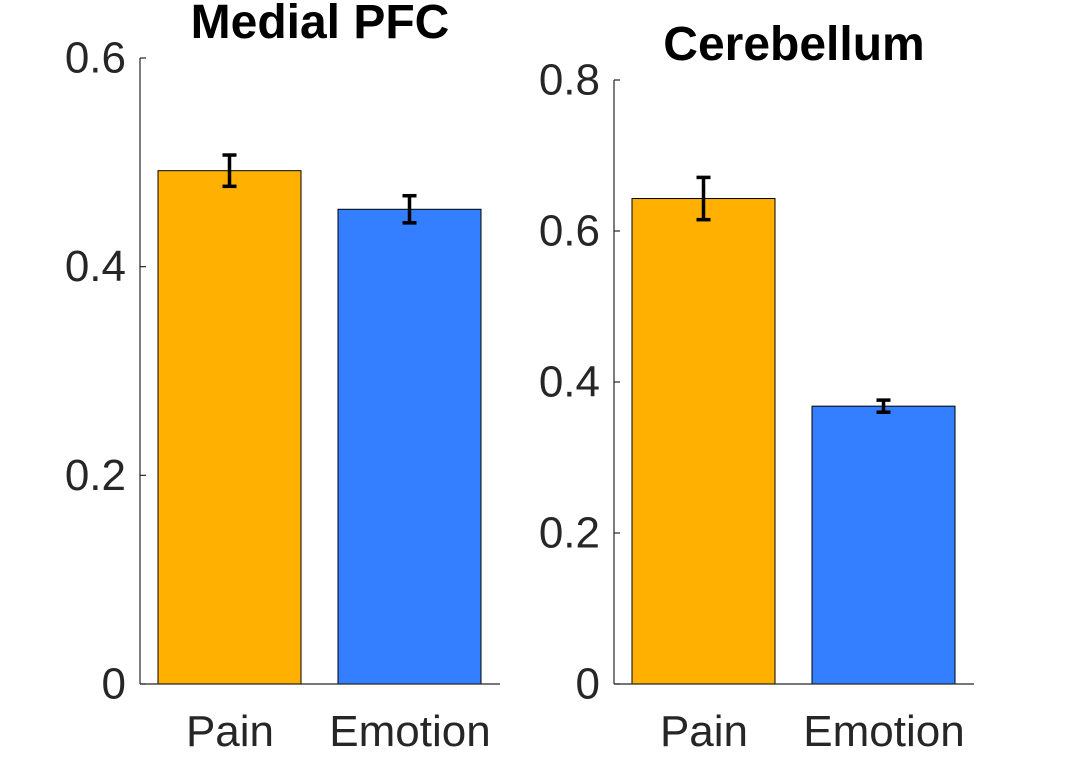  Describe the element at coordinates (320, 24) in the screenshot. I see `chart-title: Medial PFC` at that location.